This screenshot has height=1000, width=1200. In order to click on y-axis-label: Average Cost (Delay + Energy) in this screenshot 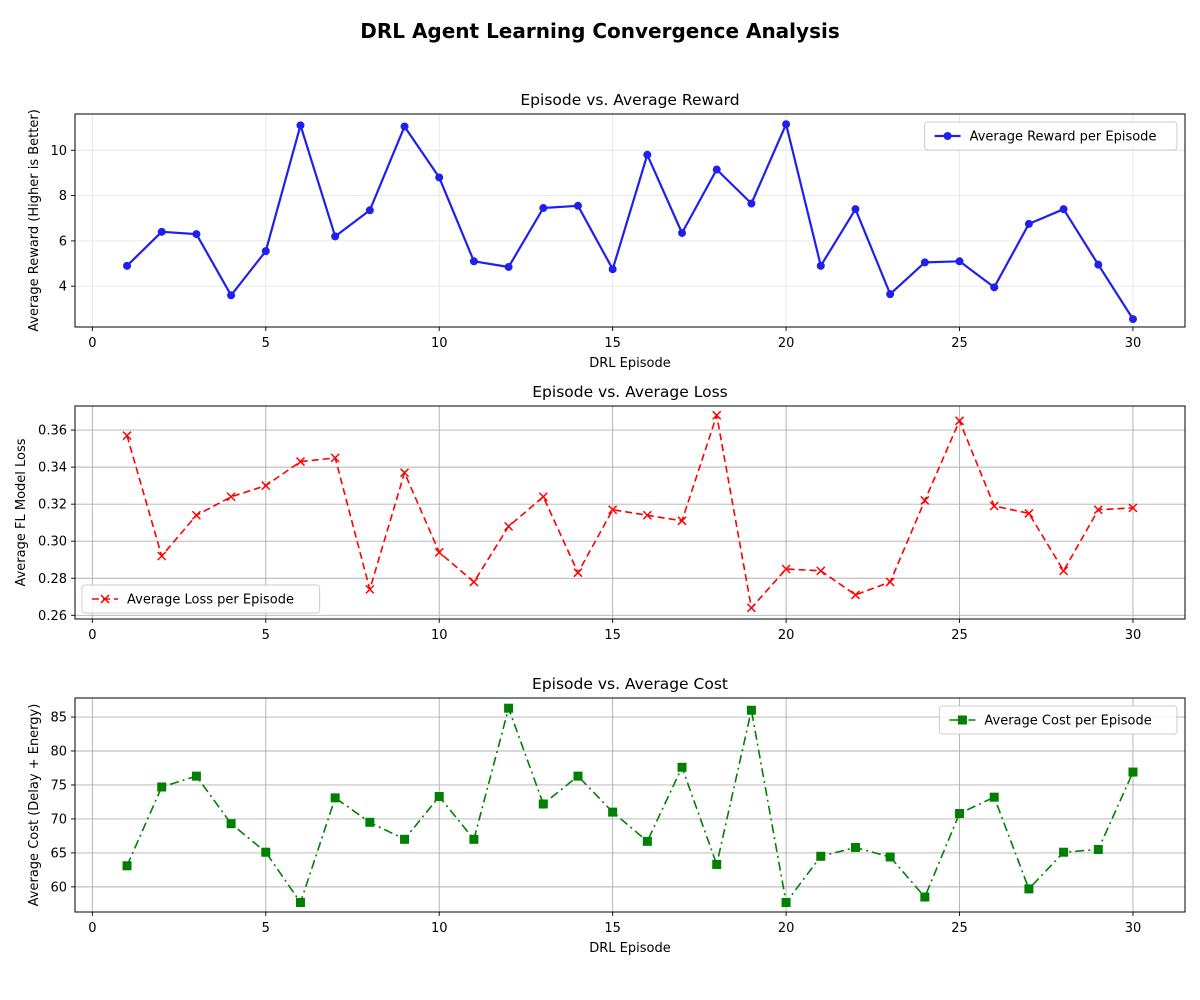, I will do `click(34, 805)`.